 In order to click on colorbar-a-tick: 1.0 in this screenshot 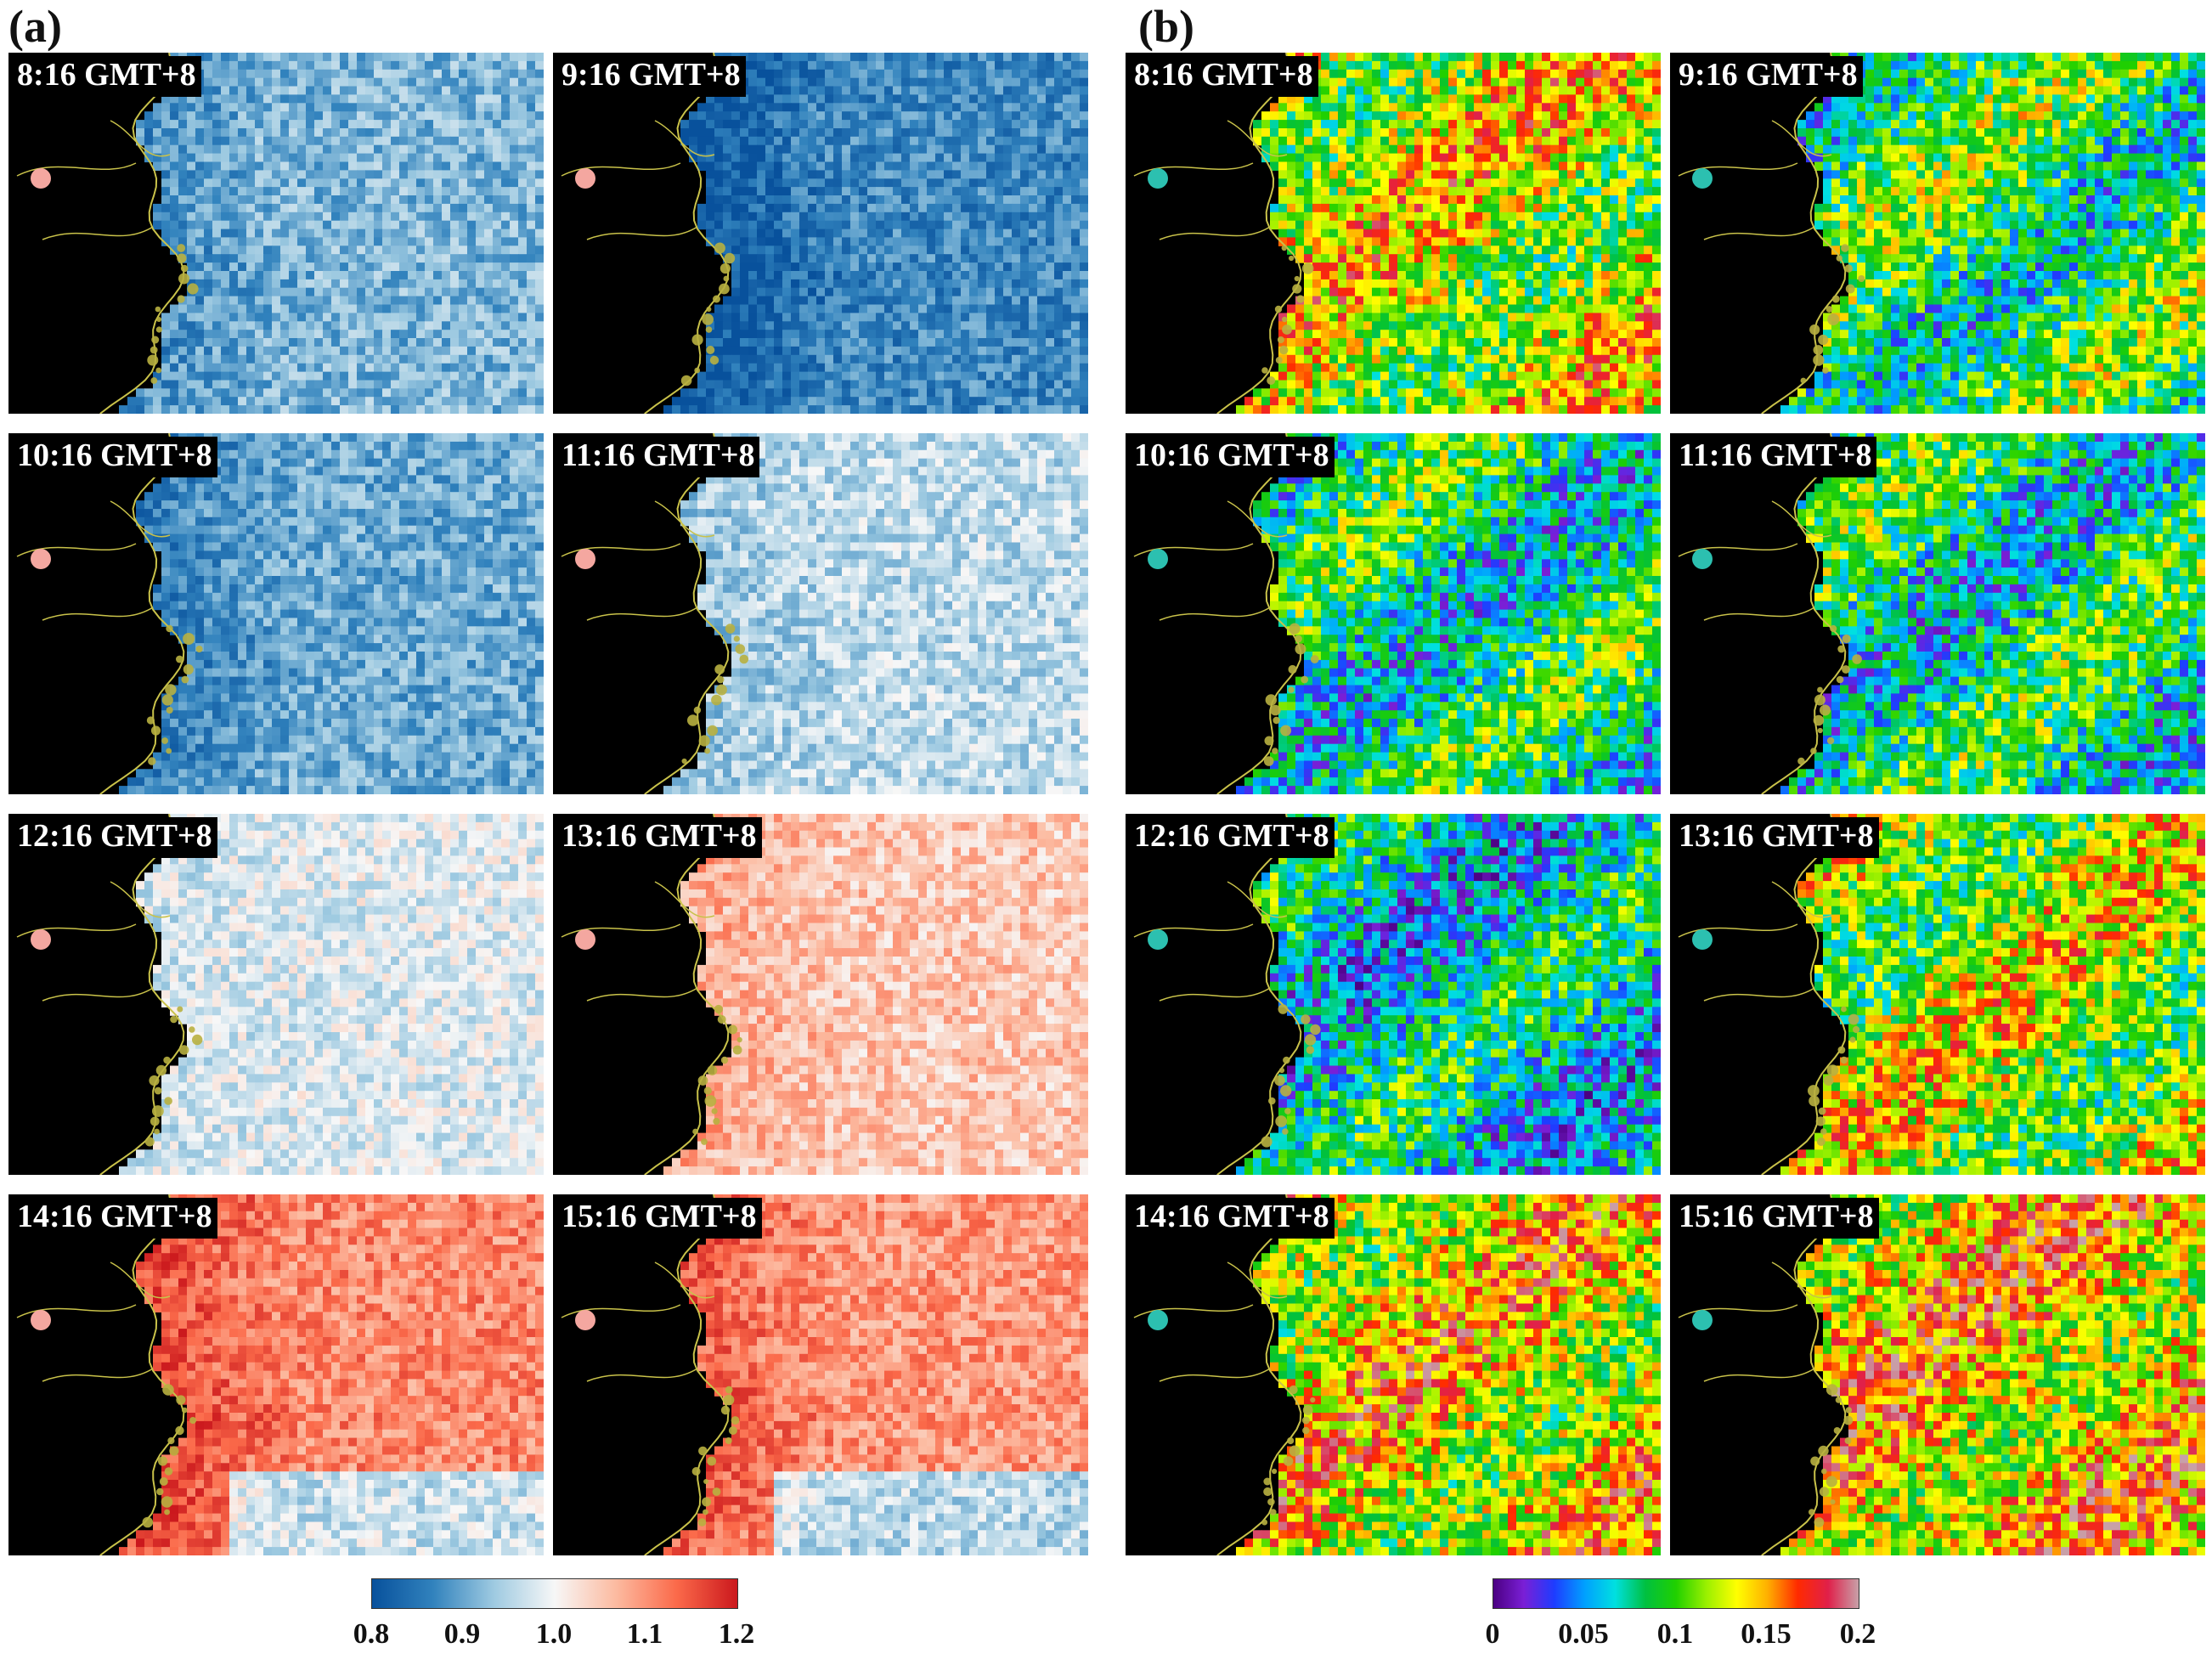, I will do `click(555, 1634)`.